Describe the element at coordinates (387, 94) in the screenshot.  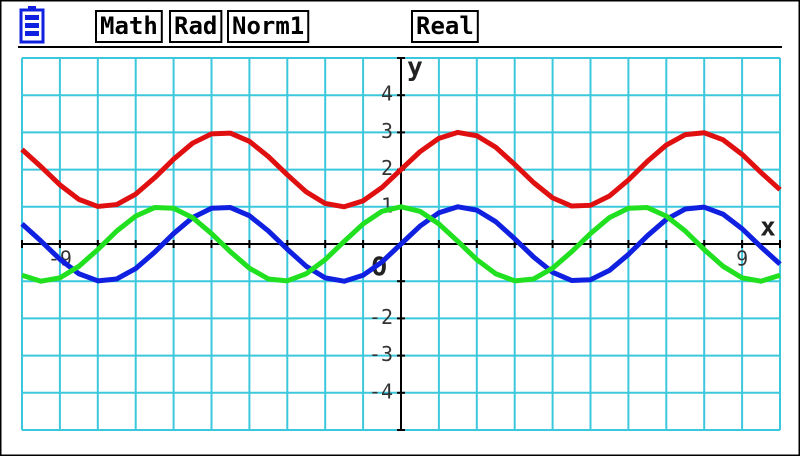
I see `y-tick-label: 4` at that location.